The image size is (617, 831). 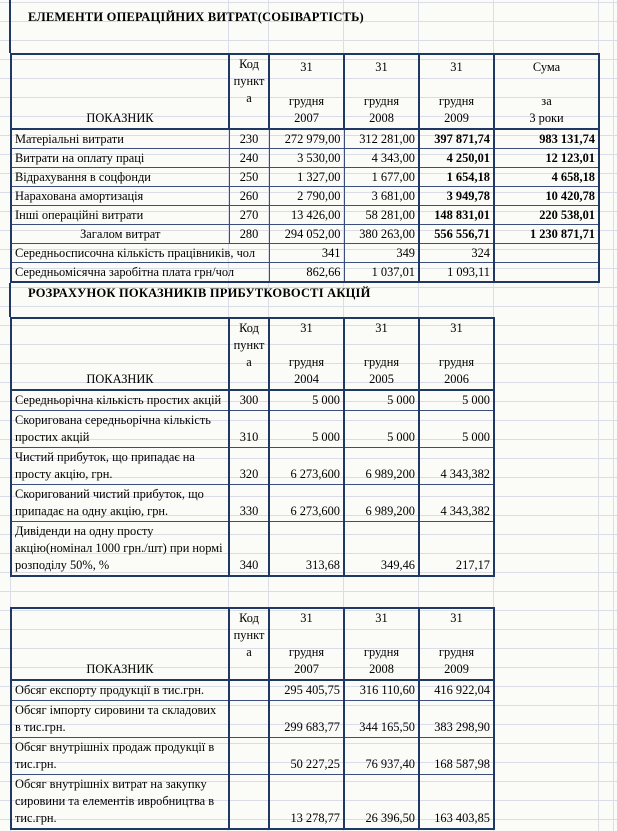 What do you see at coordinates (381, 756) in the screenshot?
I see `value-cell: 76 937,40` at bounding box center [381, 756].